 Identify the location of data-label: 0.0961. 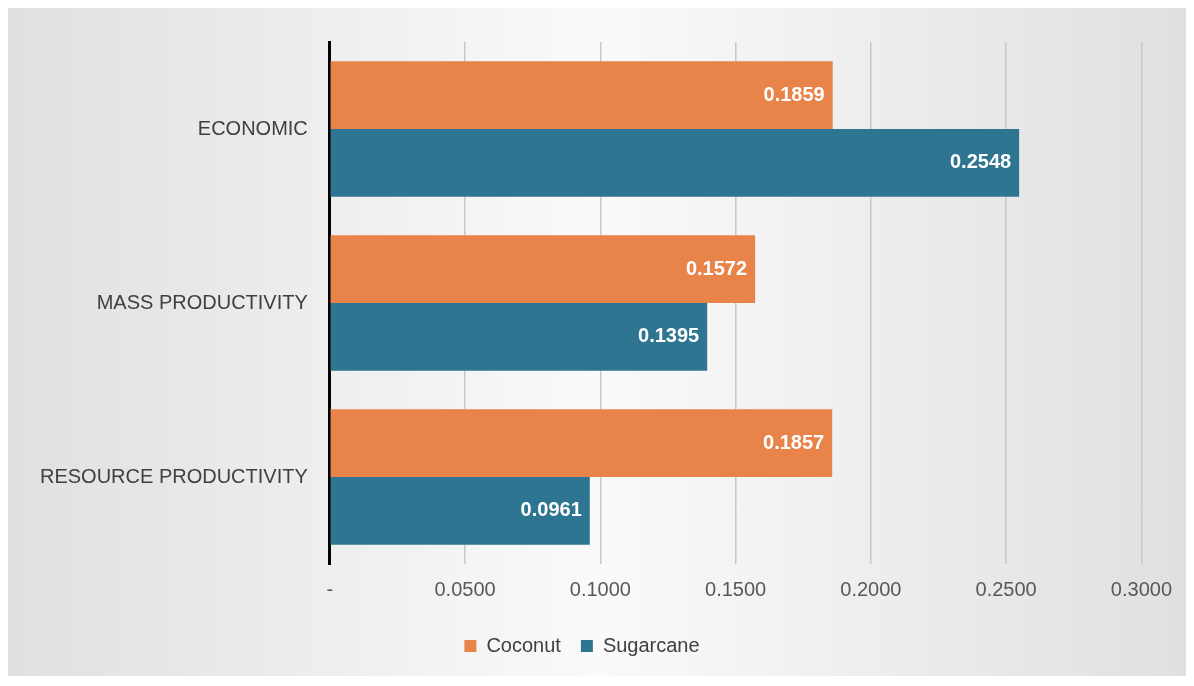
(551, 509).